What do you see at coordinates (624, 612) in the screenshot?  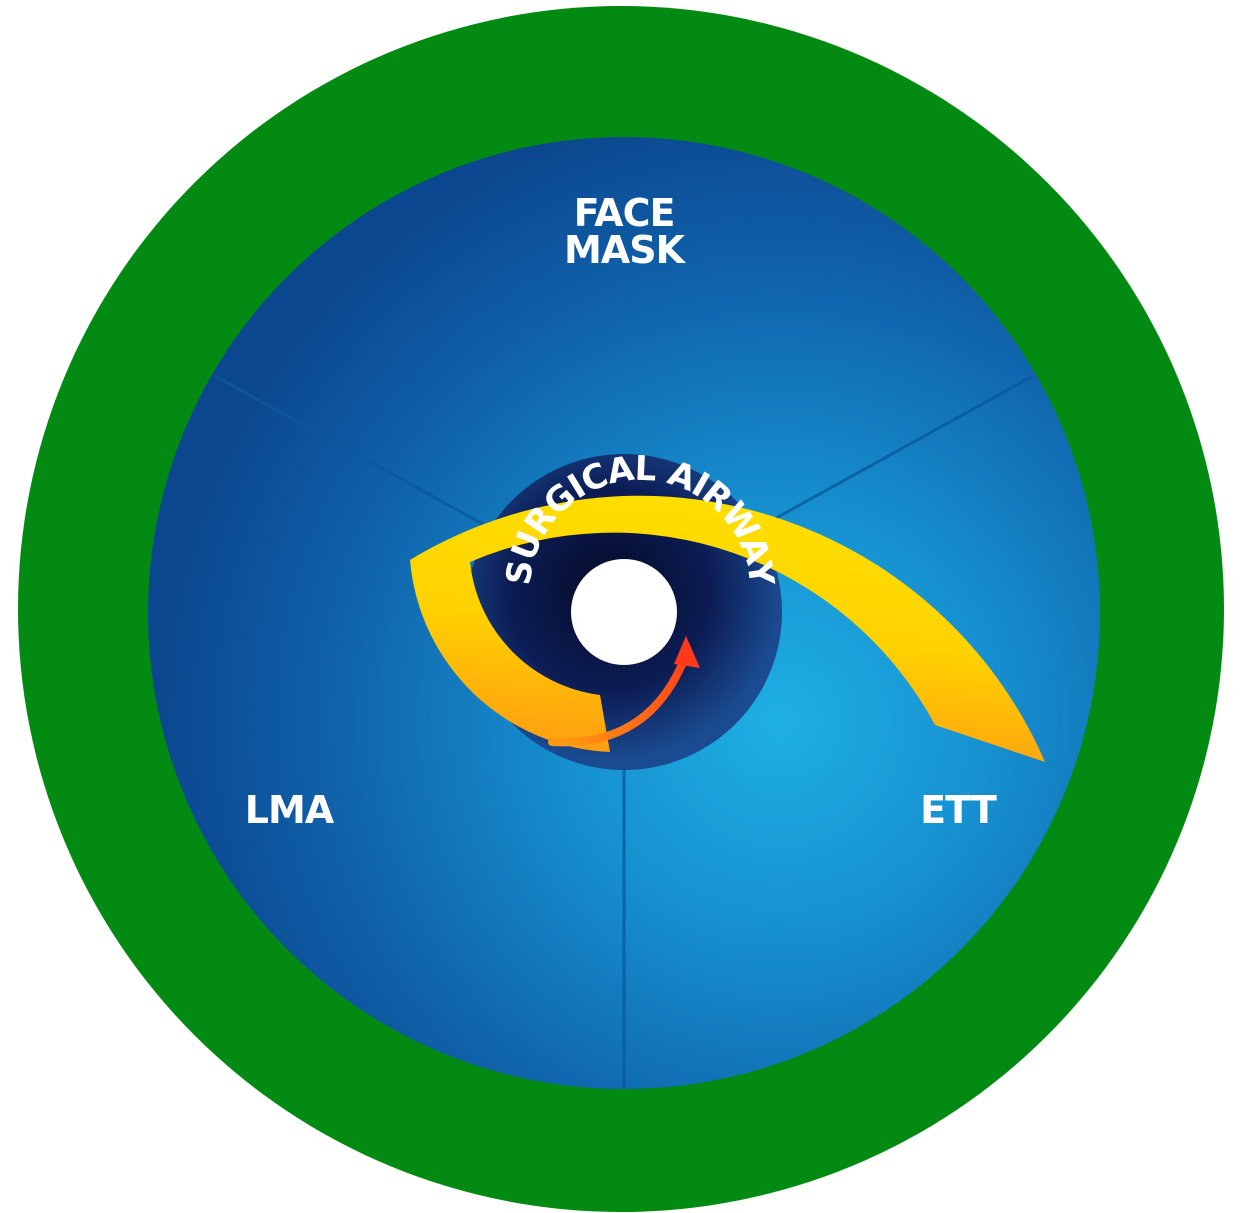 I see `center-hole` at bounding box center [624, 612].